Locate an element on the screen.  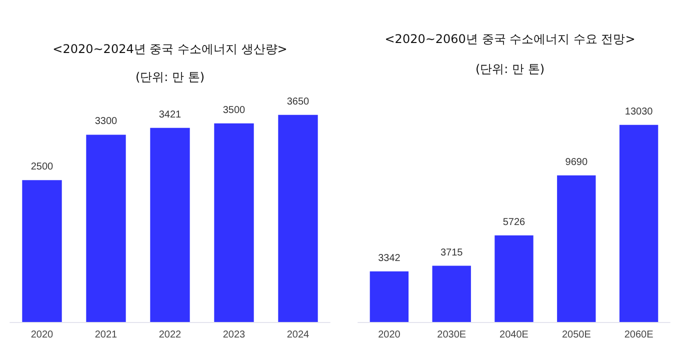
x-tick-label: 2024 is located at coordinates (298, 335).